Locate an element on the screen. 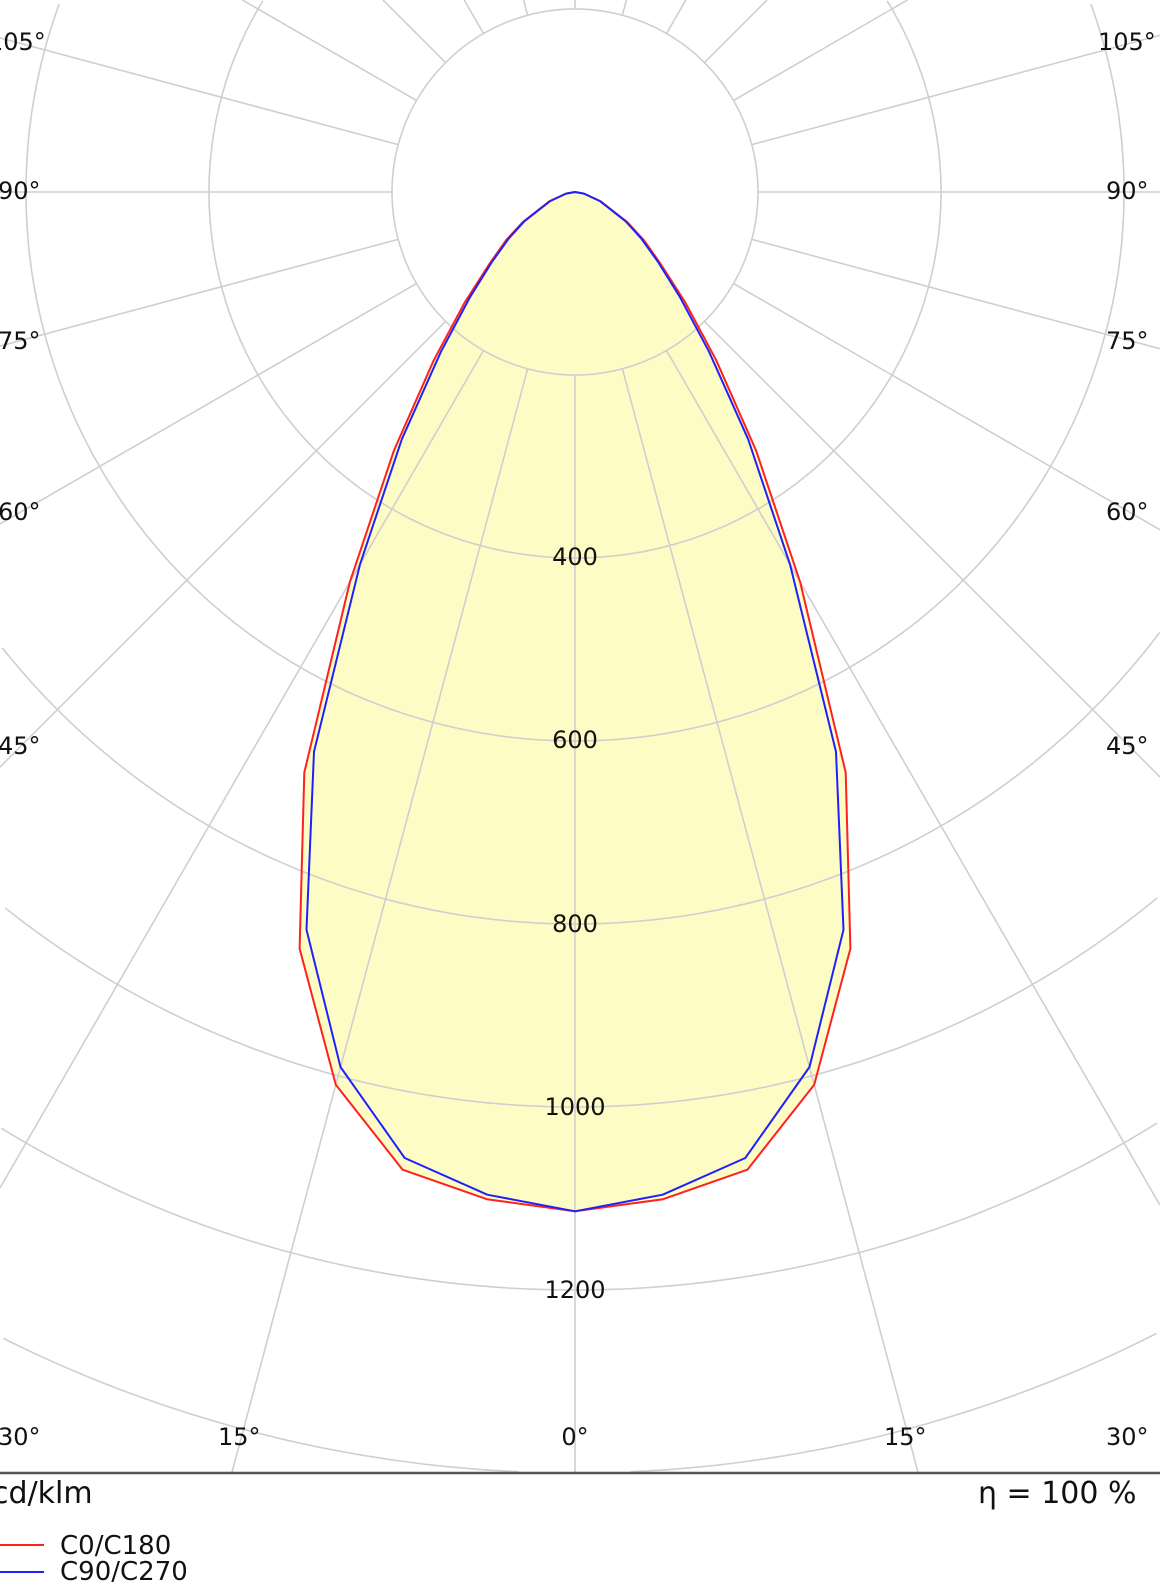  radial-tick-label: 600 is located at coordinates (575, 740).